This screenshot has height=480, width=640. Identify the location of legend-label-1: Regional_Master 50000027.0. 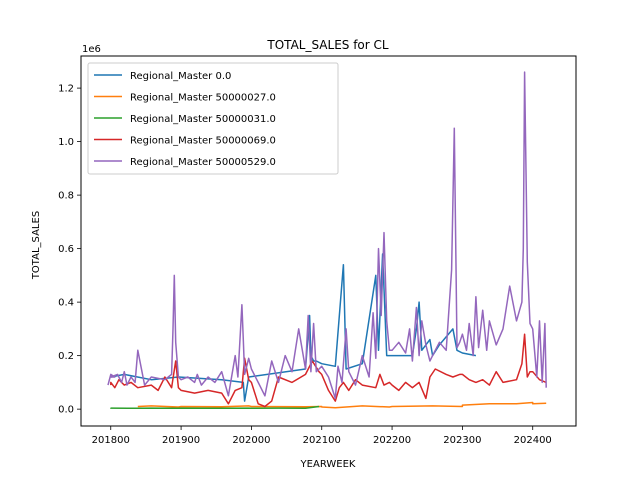
(203, 98).